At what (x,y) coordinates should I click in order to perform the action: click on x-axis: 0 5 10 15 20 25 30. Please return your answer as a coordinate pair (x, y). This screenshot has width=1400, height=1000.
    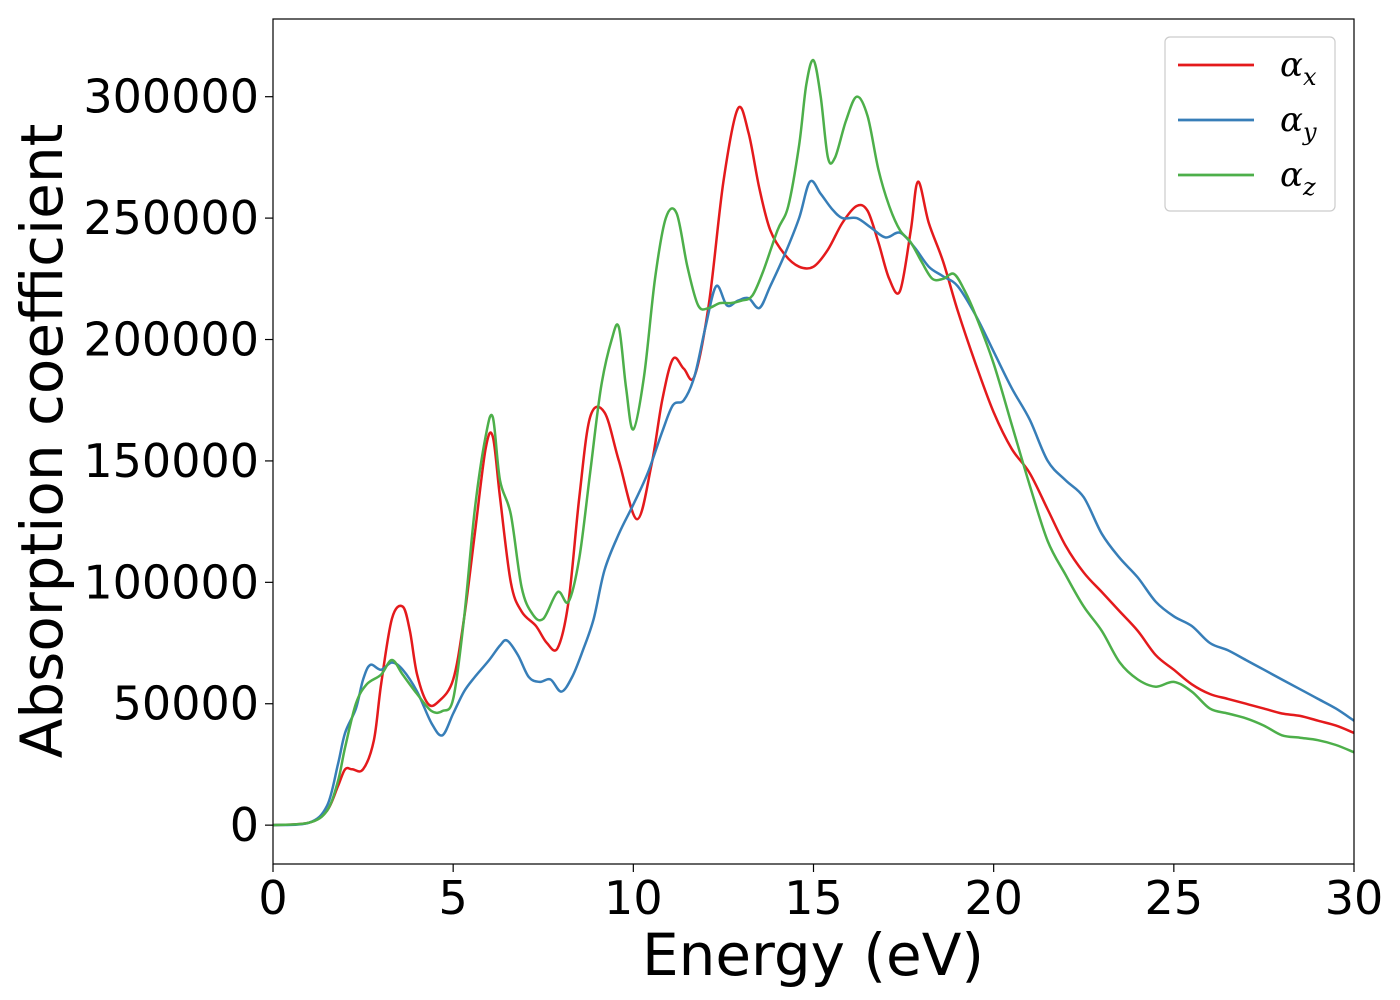
    Looking at the image, I should click on (820, 894).